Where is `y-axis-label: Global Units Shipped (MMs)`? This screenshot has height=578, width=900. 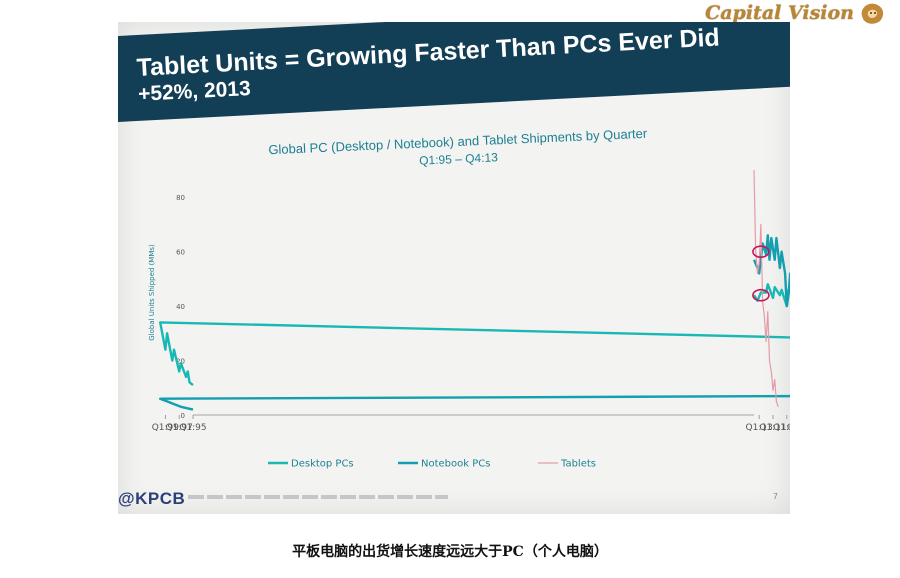 y-axis-label: Global Units Shipped (MMs) is located at coordinates (152, 292).